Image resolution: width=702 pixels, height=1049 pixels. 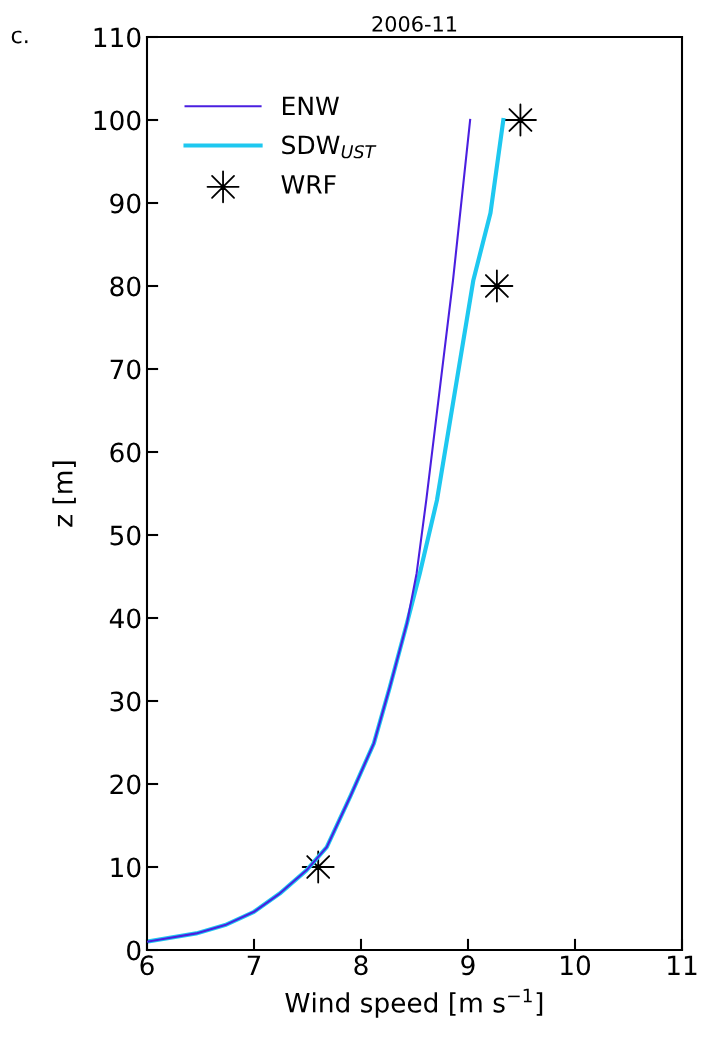 I want to click on legend-label: WRF, so click(x=308, y=184).